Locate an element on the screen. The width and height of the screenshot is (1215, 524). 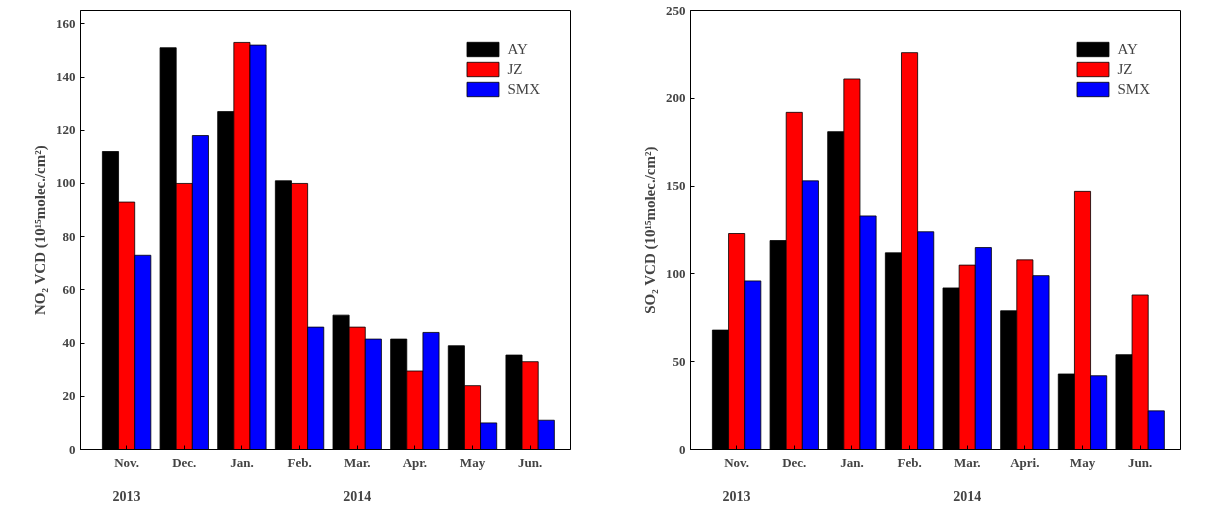
x-tick-label: Apr. is located at coordinates (415, 462).